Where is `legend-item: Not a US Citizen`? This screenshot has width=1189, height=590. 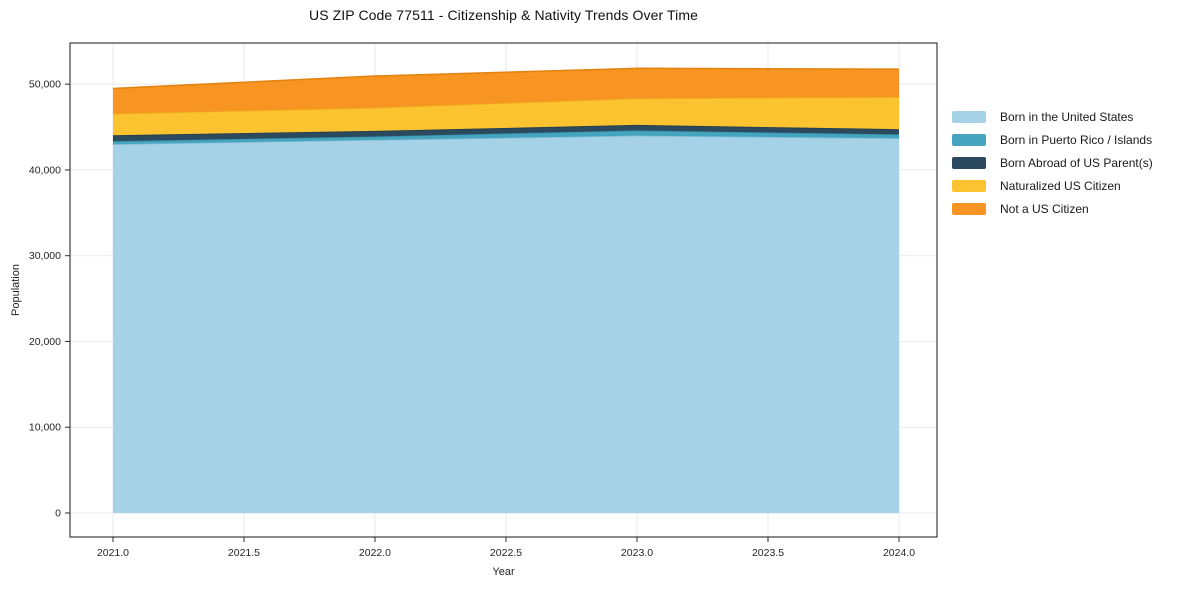 legend-item: Not a US Citizen is located at coordinates (1052, 208).